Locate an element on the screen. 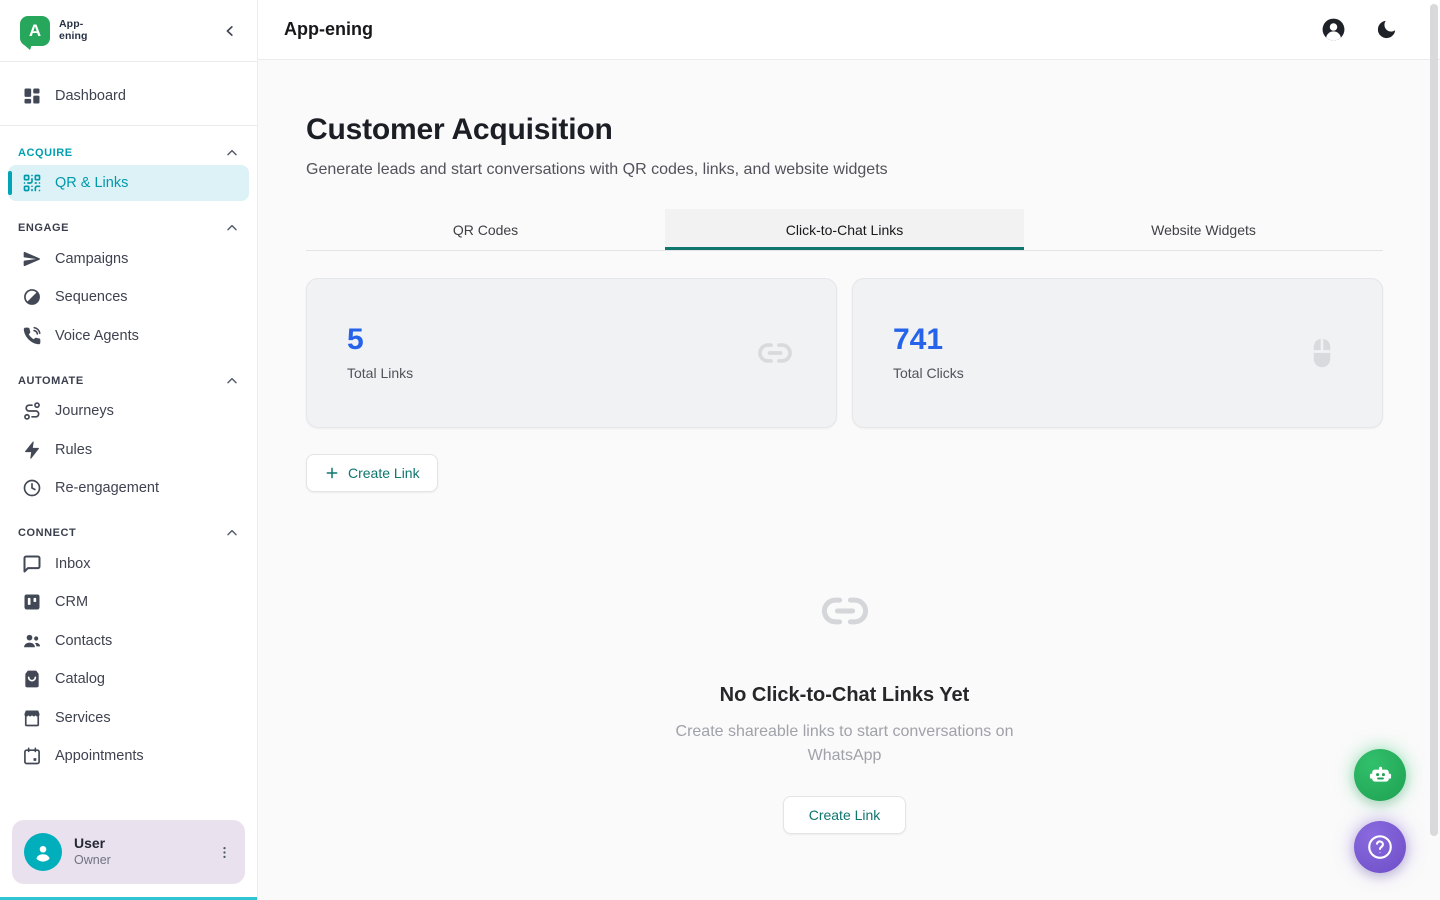 The width and height of the screenshot is (1440, 900). clock-icon is located at coordinates (32, 488).